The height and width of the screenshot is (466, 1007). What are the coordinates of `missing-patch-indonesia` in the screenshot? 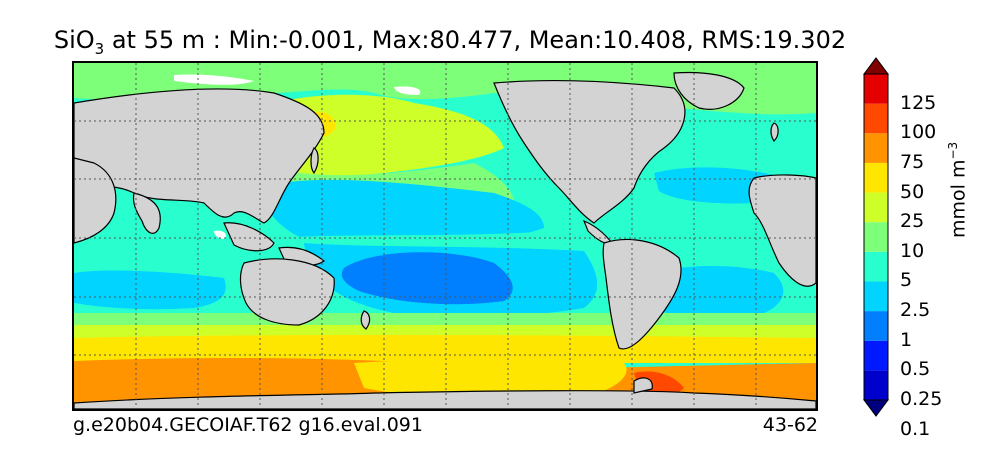 It's located at (220, 234).